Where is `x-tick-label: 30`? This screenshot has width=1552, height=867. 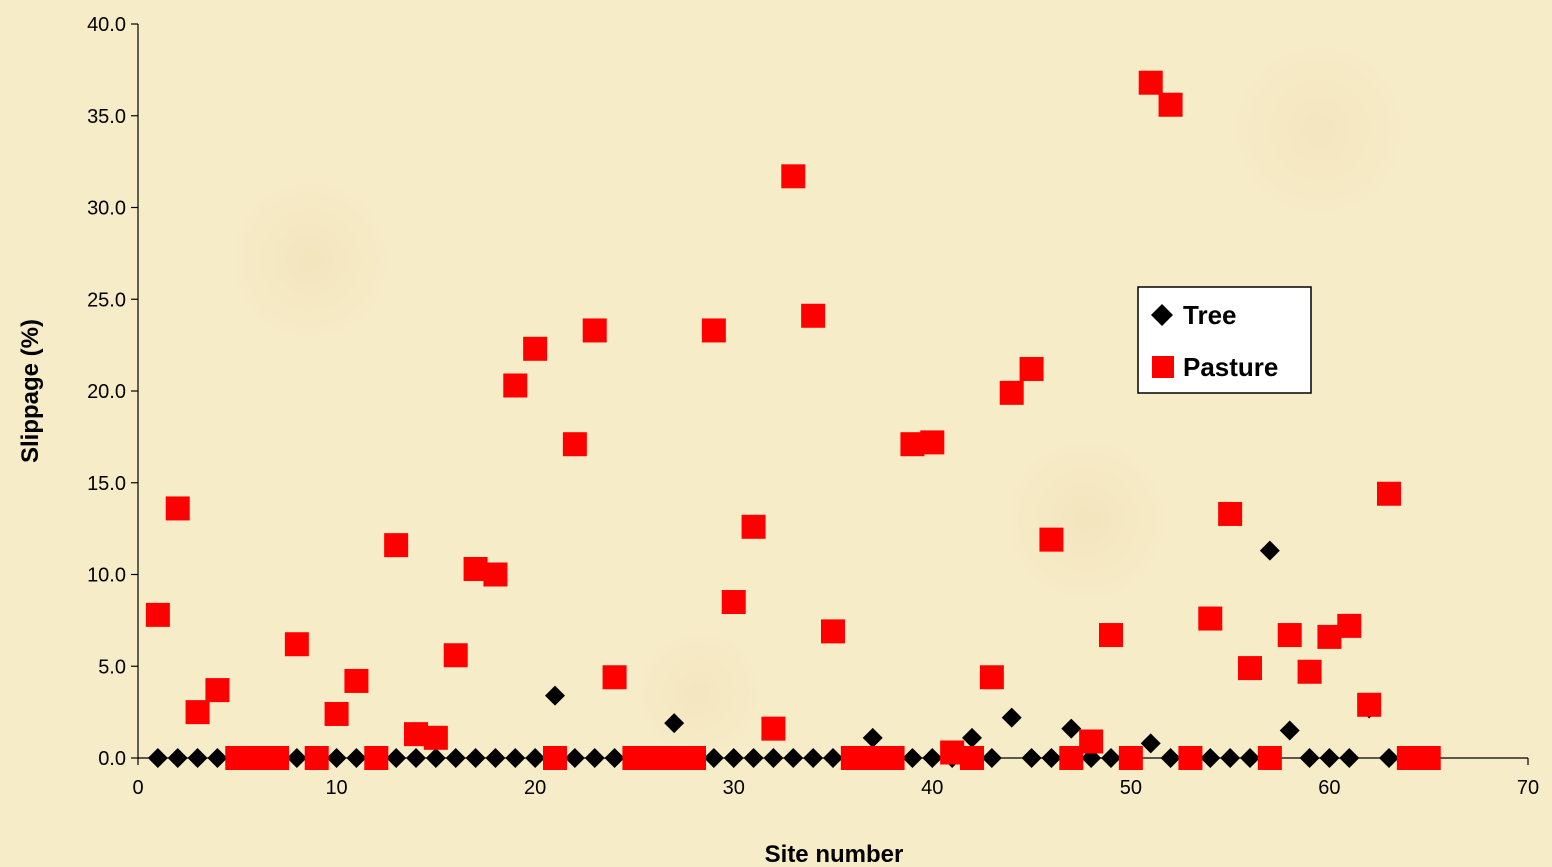 x-tick-label: 30 is located at coordinates (734, 788).